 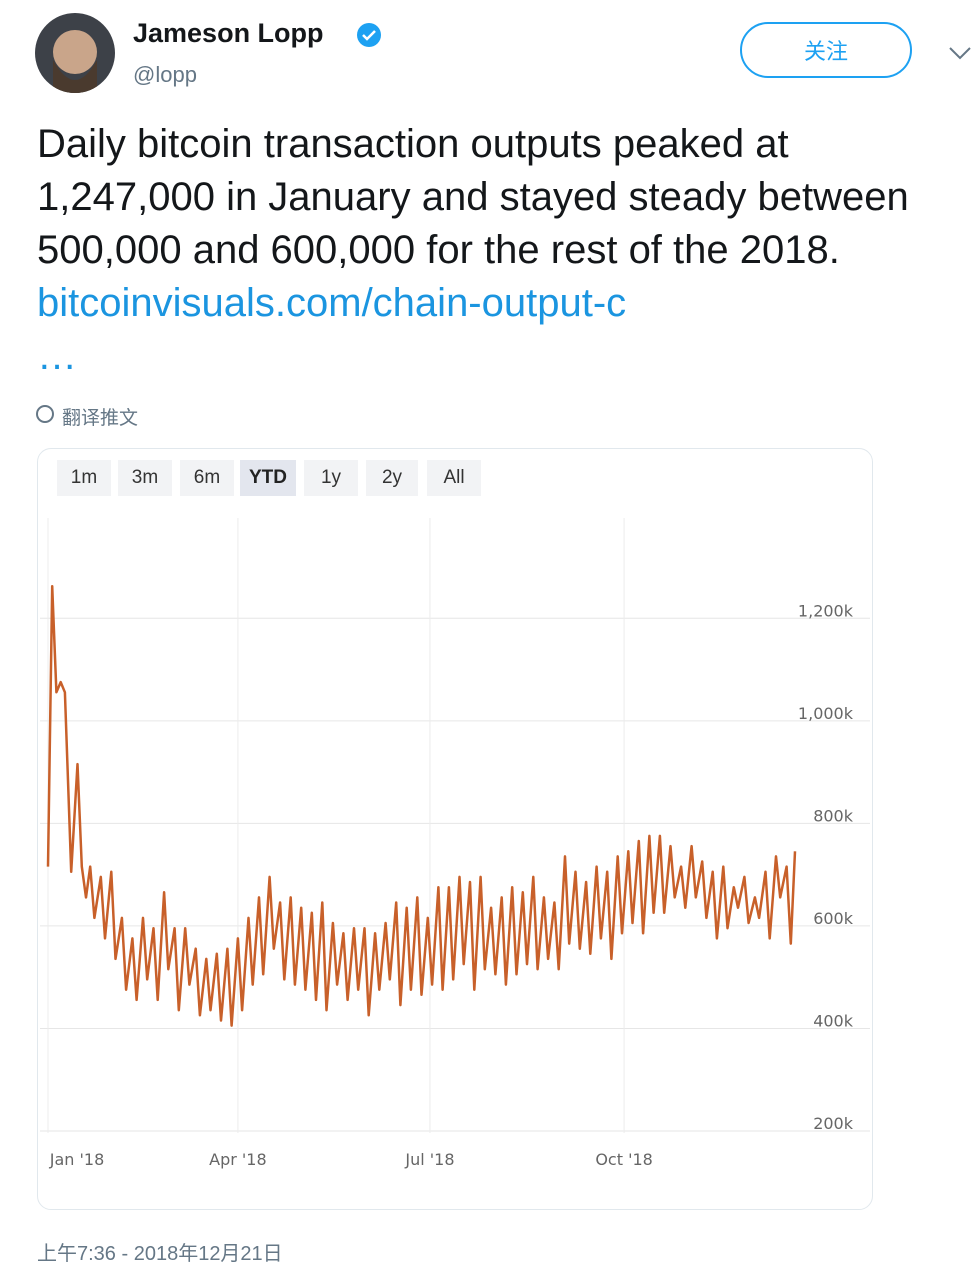 What do you see at coordinates (960, 53) in the screenshot?
I see `menu-chevron` at bounding box center [960, 53].